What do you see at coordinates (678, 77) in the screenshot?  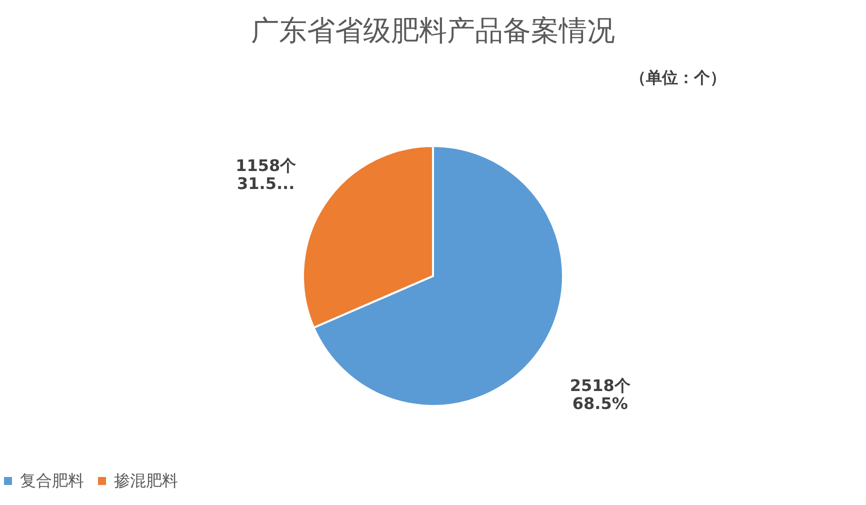 I see `text: （单位：个）` at bounding box center [678, 77].